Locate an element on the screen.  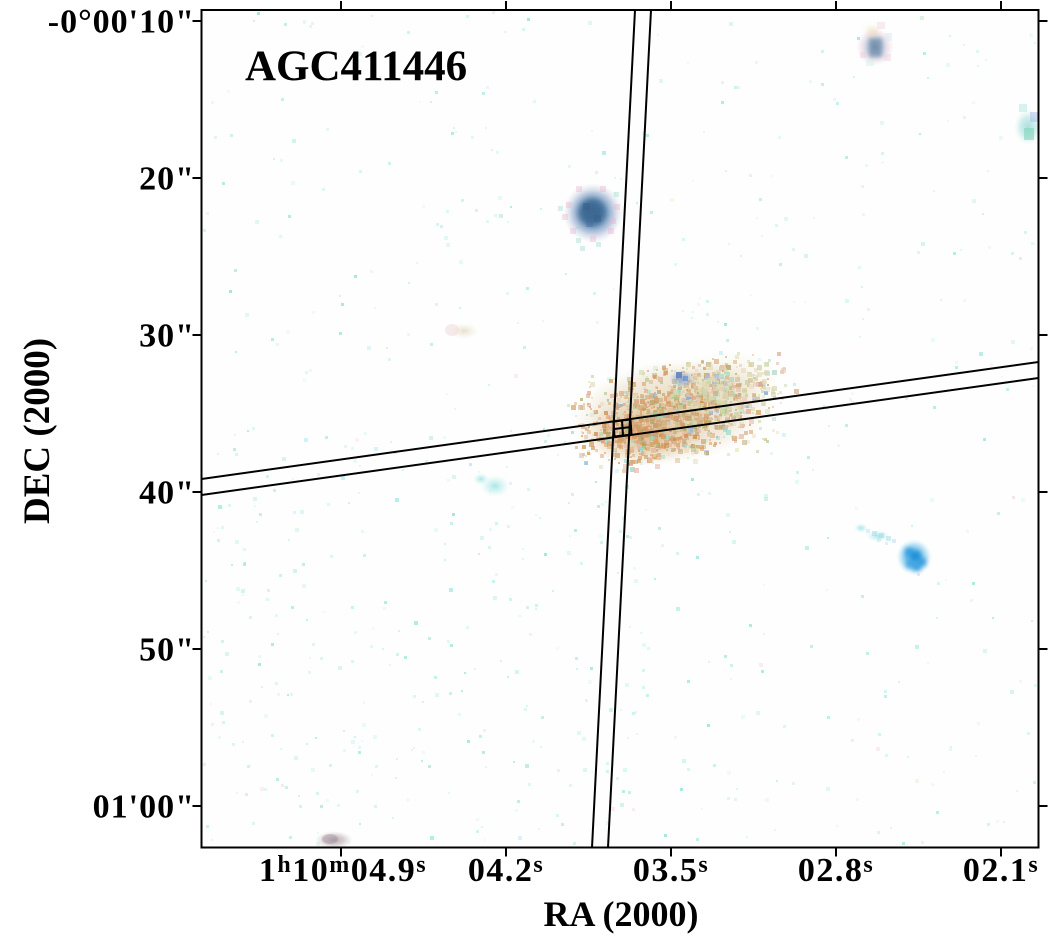
svg-text: 02.1s is located at coordinates (1001, 870).